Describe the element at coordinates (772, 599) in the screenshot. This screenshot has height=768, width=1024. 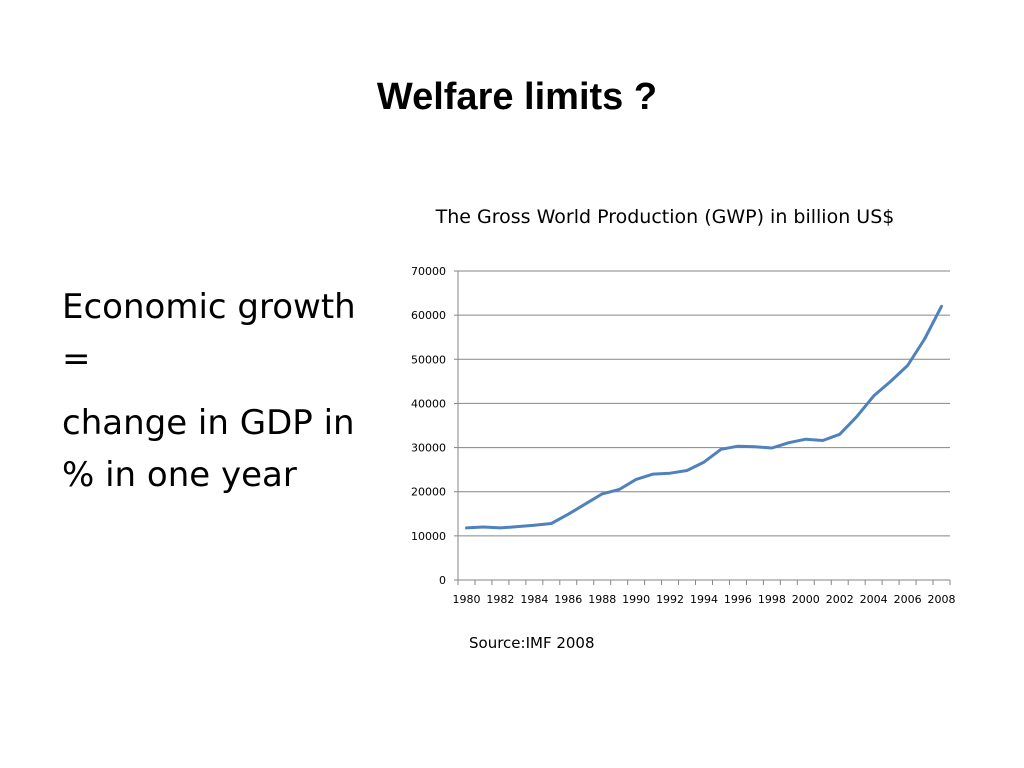
I see `x-tick-label: 1998` at that location.